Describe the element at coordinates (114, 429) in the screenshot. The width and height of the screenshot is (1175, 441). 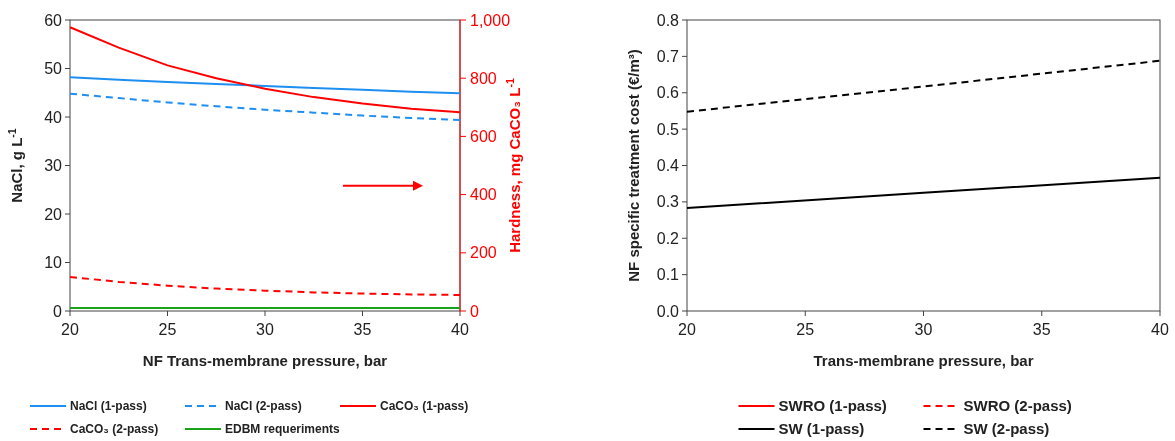
I see `legend-label: CaCO₃ (2-pass)` at that location.